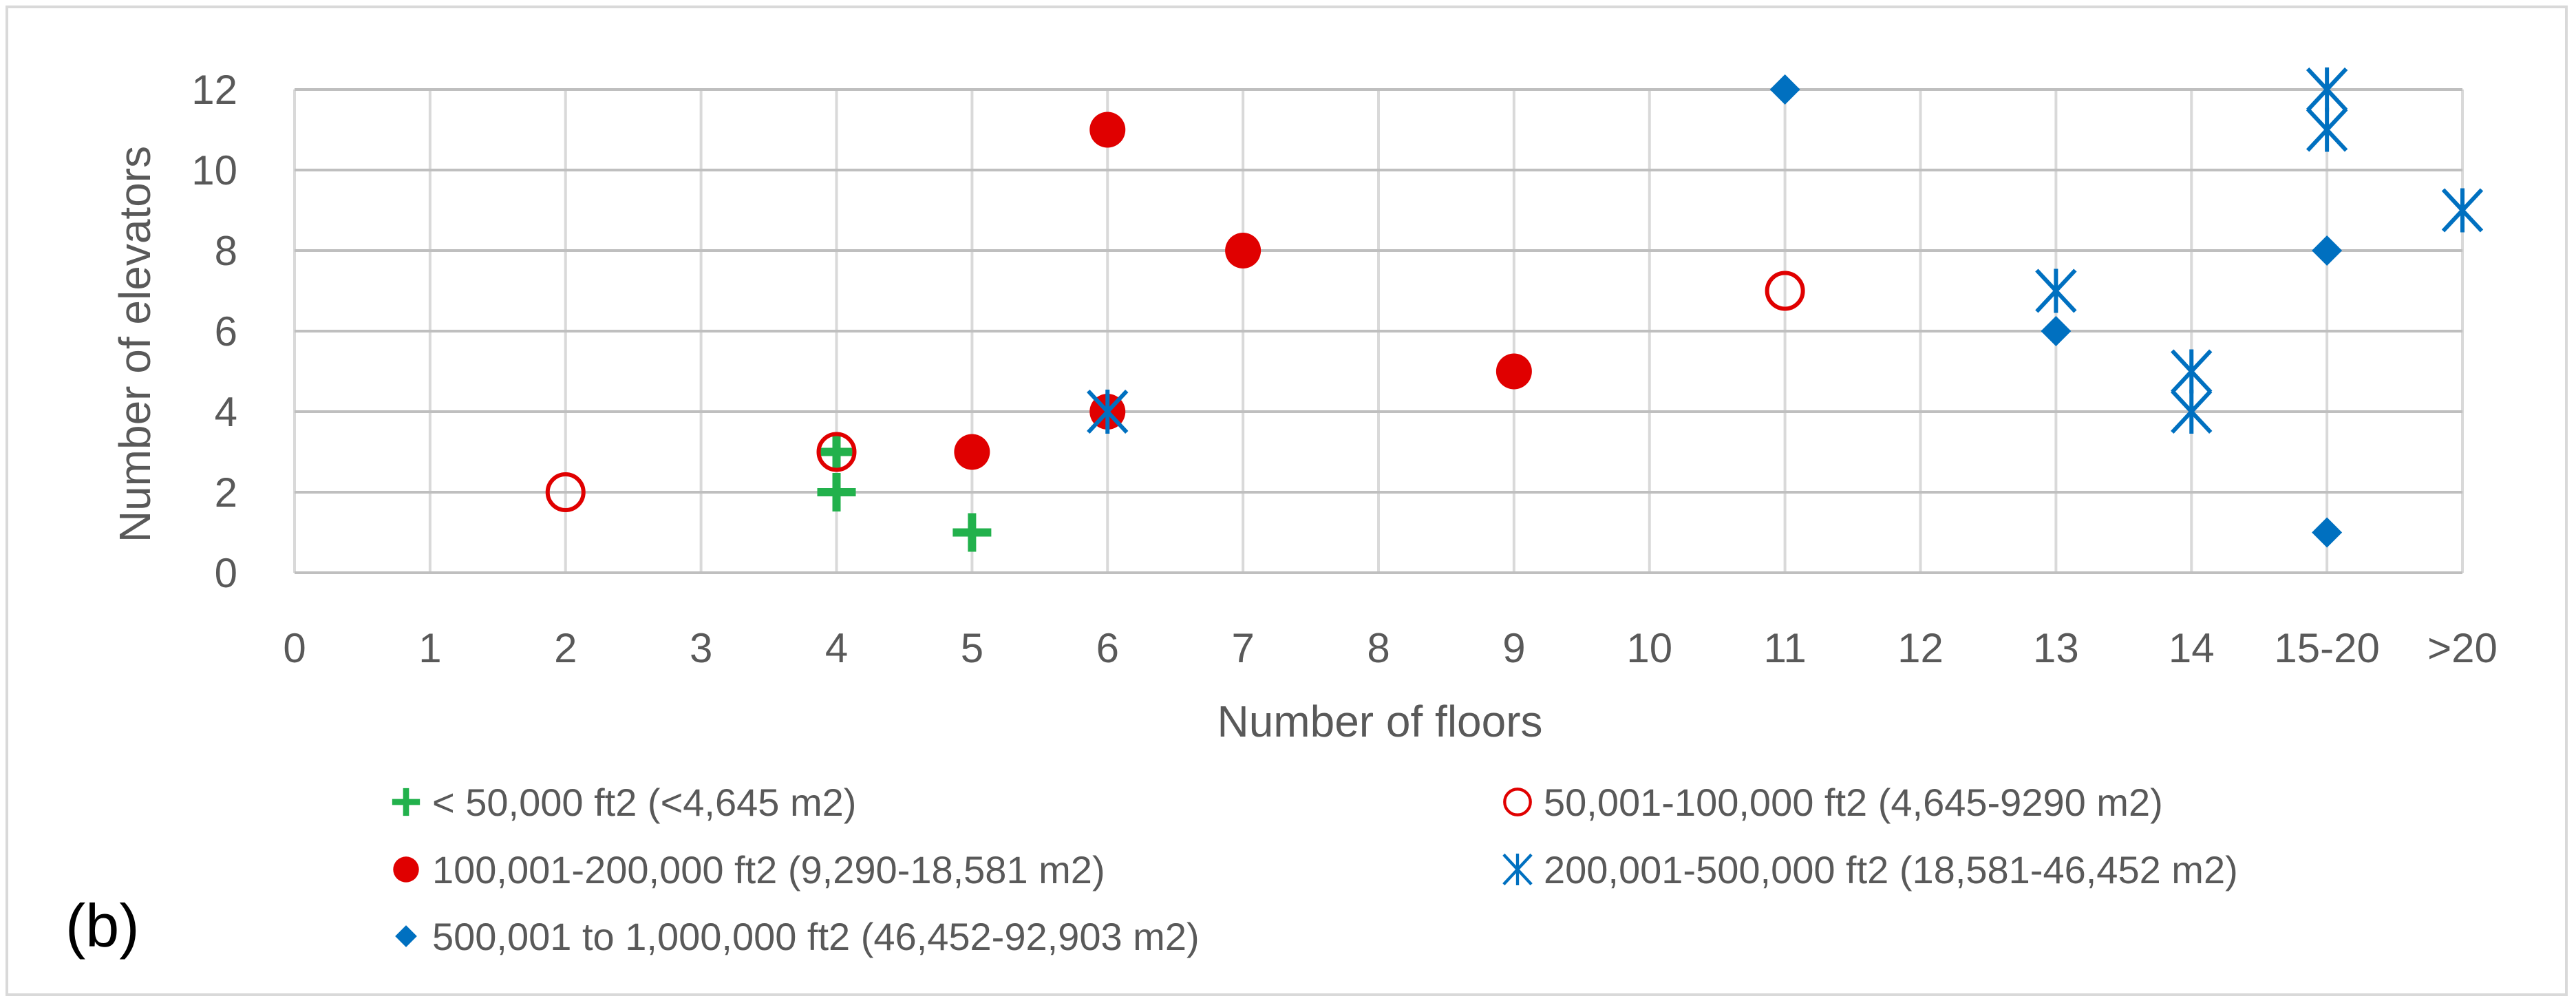 This screenshot has height=1003, width=2576. I want to click on legend-item: 100,001-200,000 ft2 (9,290-18,581 m2), so click(749, 869).